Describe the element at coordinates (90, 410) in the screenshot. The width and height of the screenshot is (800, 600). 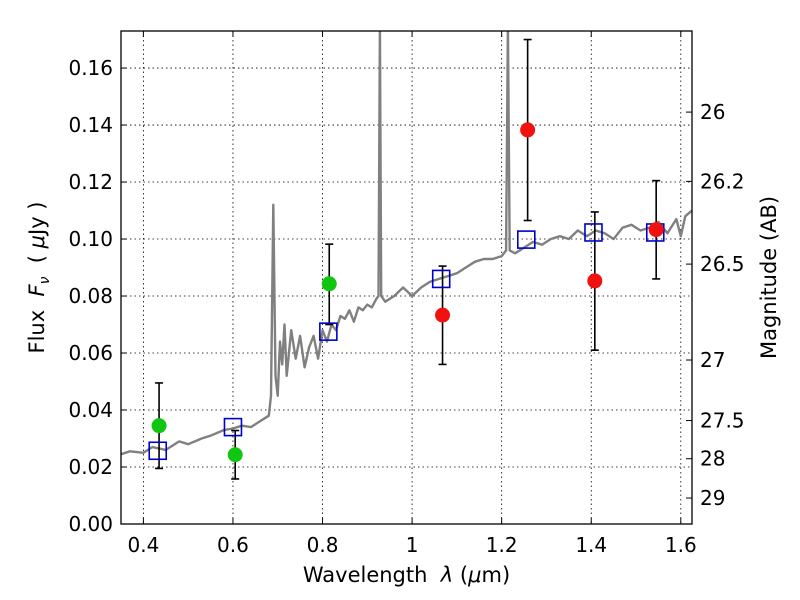
I see `y-tick-label-2: 0.04` at that location.